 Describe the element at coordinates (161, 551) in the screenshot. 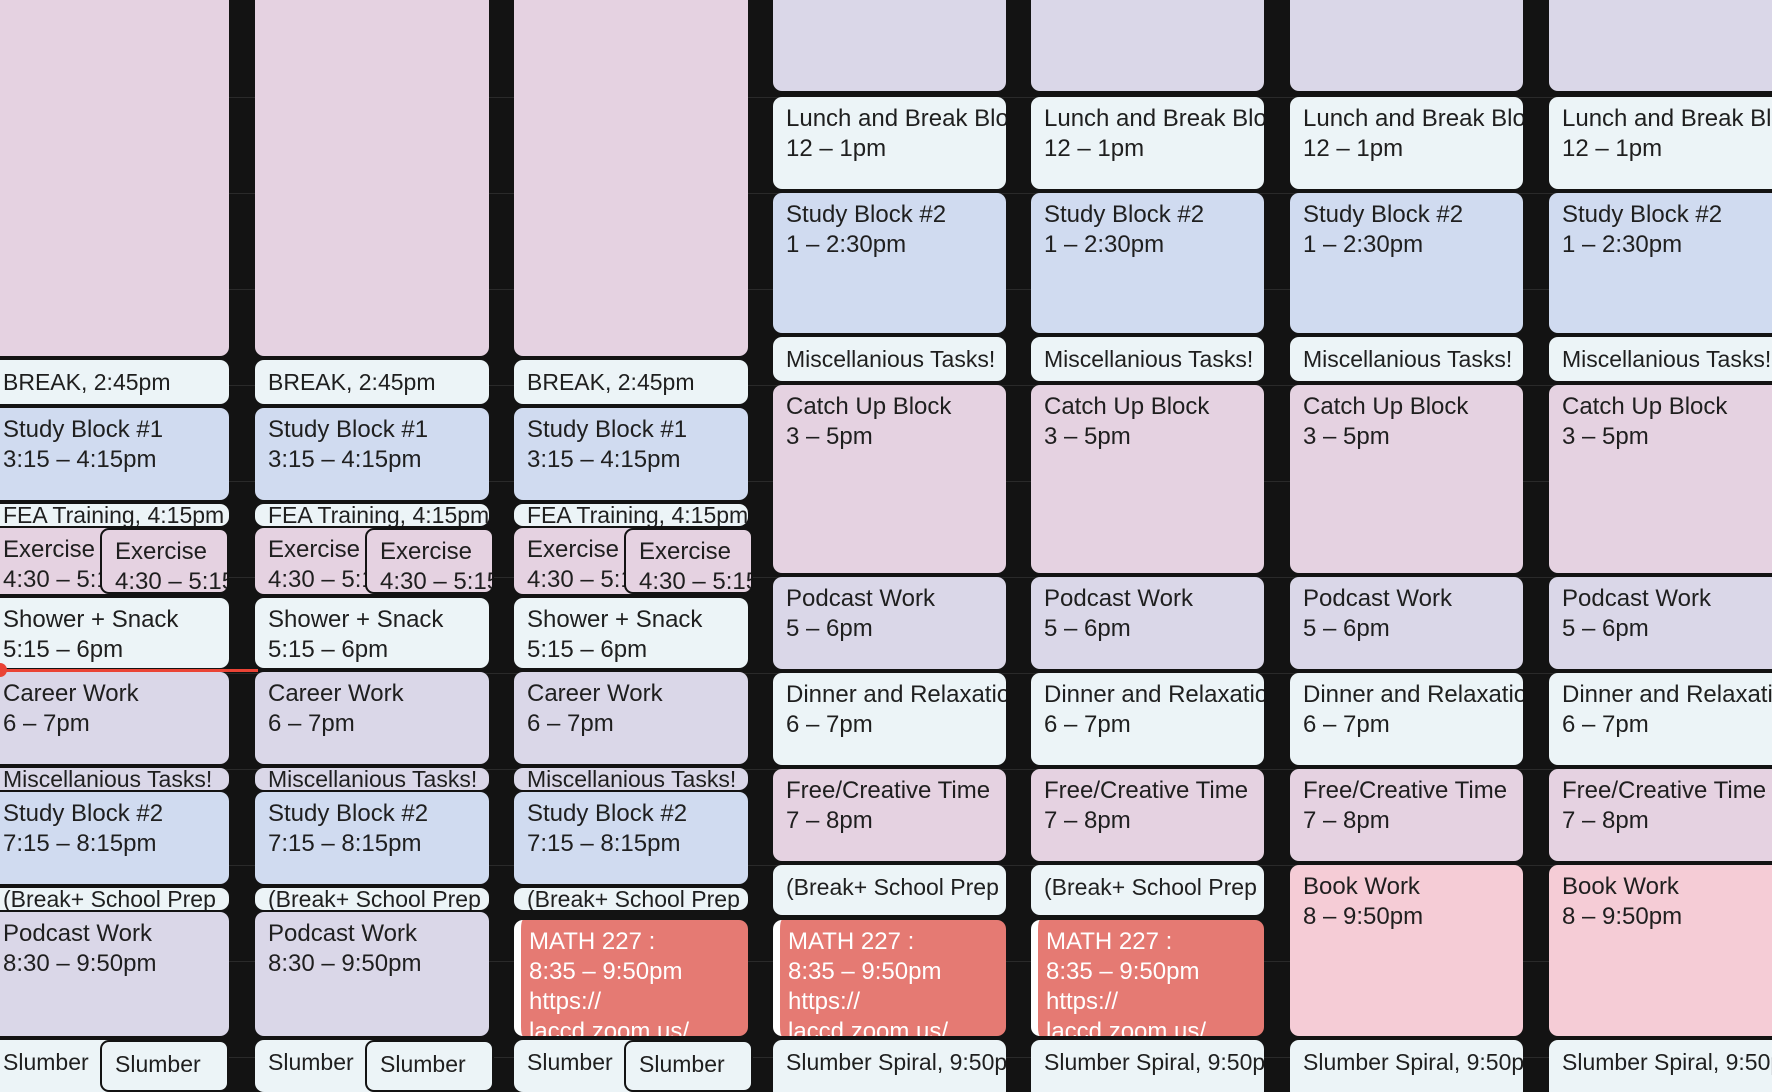

I see `event-title: Exercise` at that location.